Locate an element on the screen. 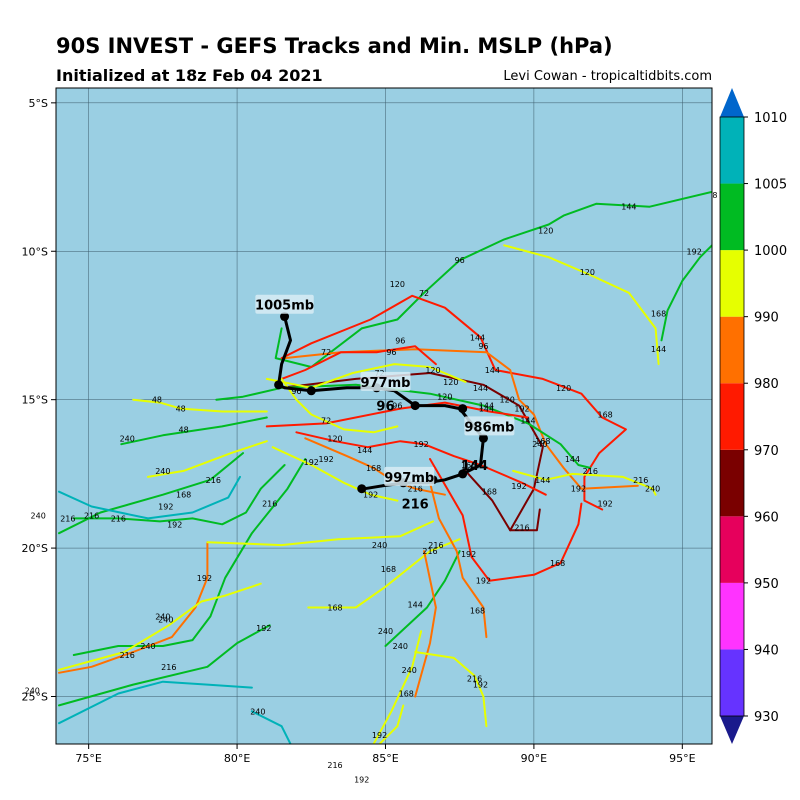 The width and height of the screenshot is (800, 800). lon-tick-label: 90°E is located at coordinates (534, 758).